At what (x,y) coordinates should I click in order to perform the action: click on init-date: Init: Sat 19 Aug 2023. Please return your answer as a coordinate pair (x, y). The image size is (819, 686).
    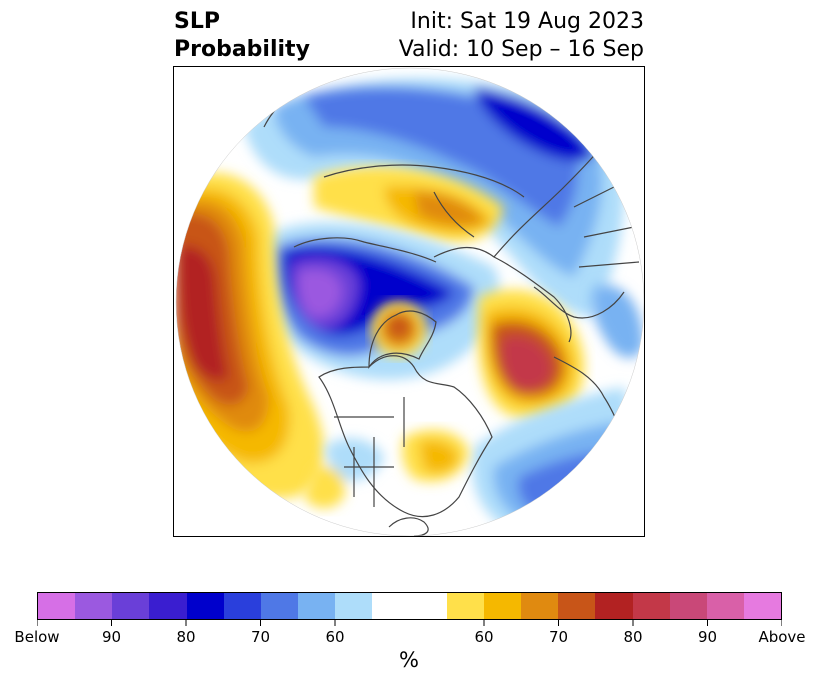
    Looking at the image, I should click on (527, 21).